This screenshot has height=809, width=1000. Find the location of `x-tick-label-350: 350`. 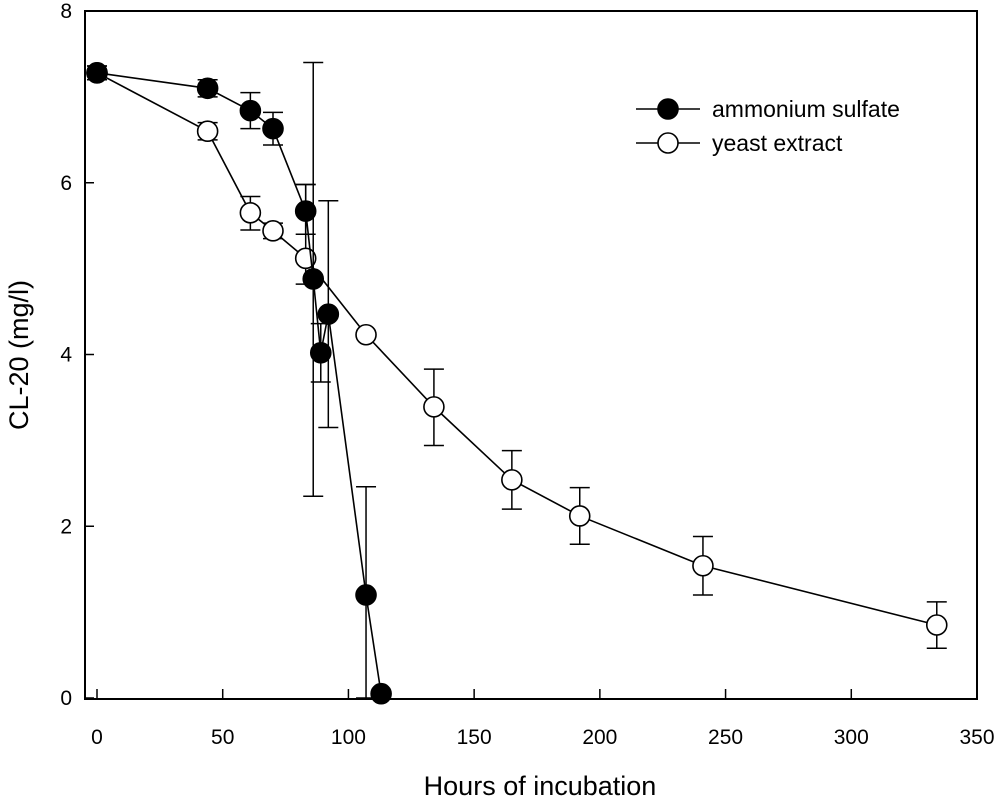

x-tick-label-350: 350 is located at coordinates (976, 737).